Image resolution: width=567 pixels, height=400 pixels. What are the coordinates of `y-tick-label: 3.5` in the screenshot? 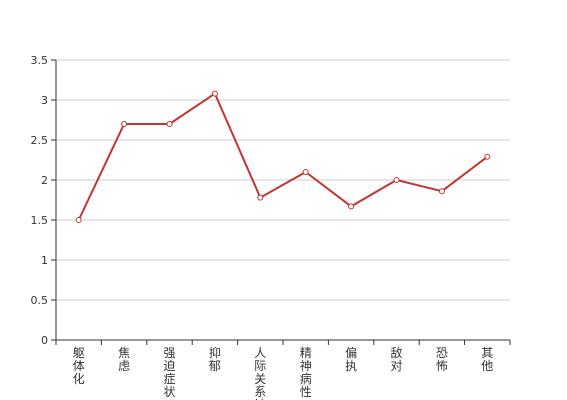 It's located at (40, 60).